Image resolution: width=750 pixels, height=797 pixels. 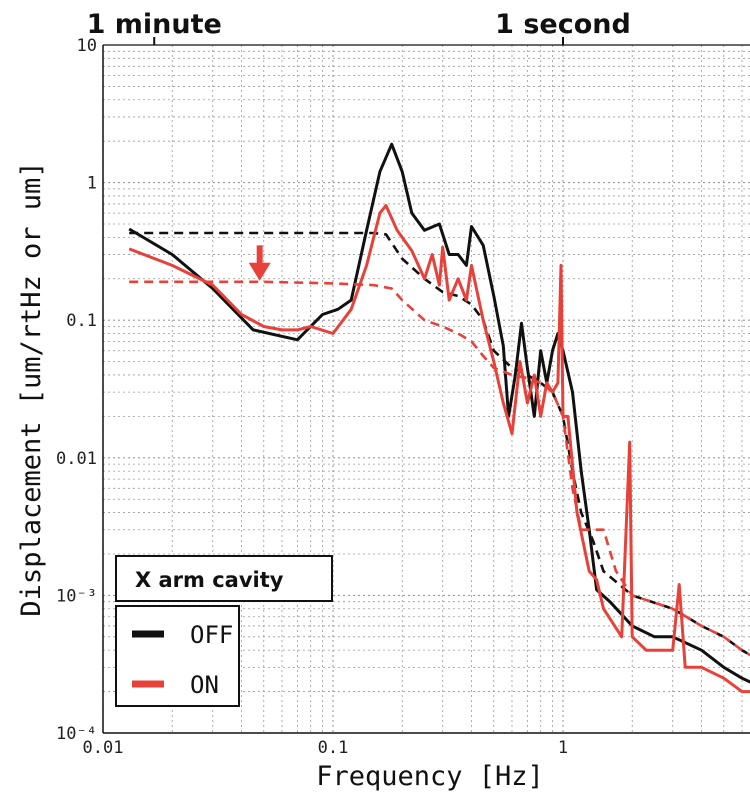 What do you see at coordinates (211, 635) in the screenshot?
I see `legend-label-off: OFF` at bounding box center [211, 635].